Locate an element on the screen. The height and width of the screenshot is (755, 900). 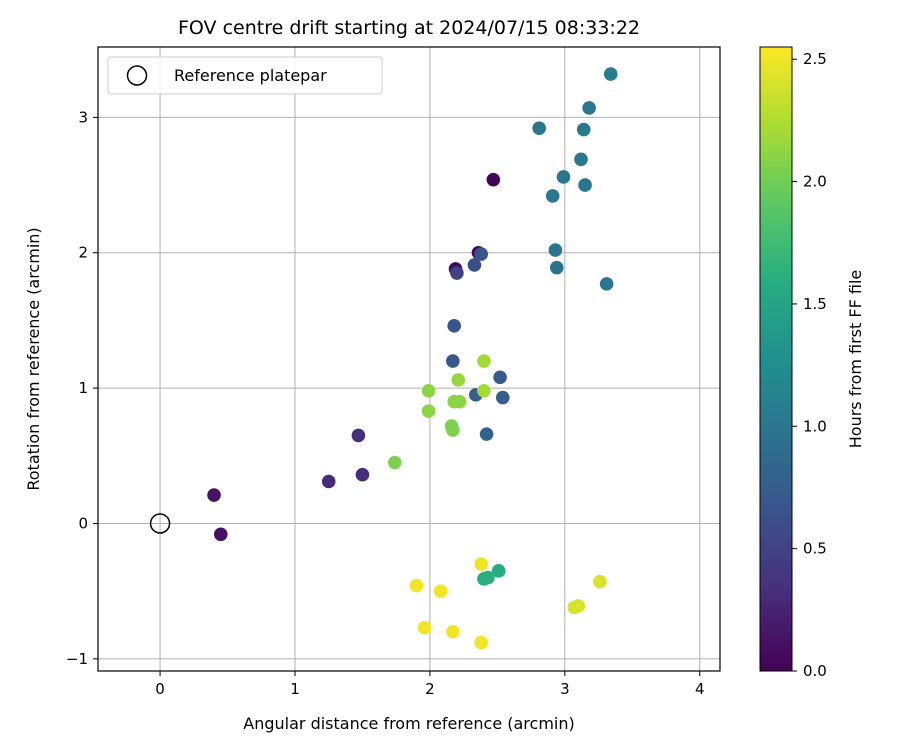
y-axis-ticks: −1 0 1 2 3 is located at coordinates (82, 388).